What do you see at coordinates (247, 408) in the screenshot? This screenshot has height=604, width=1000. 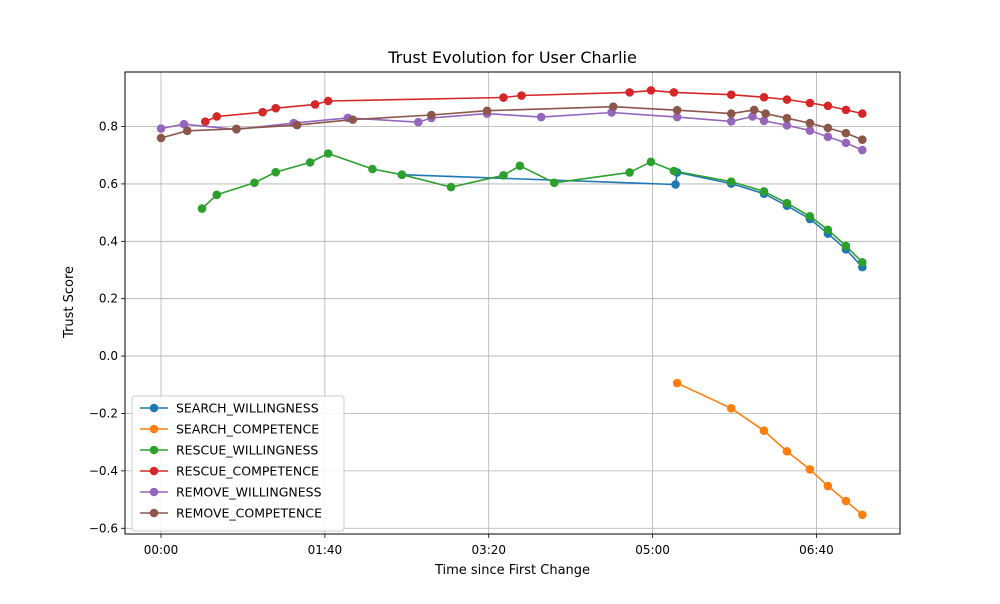 I see `legend-label: SEARCH_WILLINGNESS` at bounding box center [247, 408].